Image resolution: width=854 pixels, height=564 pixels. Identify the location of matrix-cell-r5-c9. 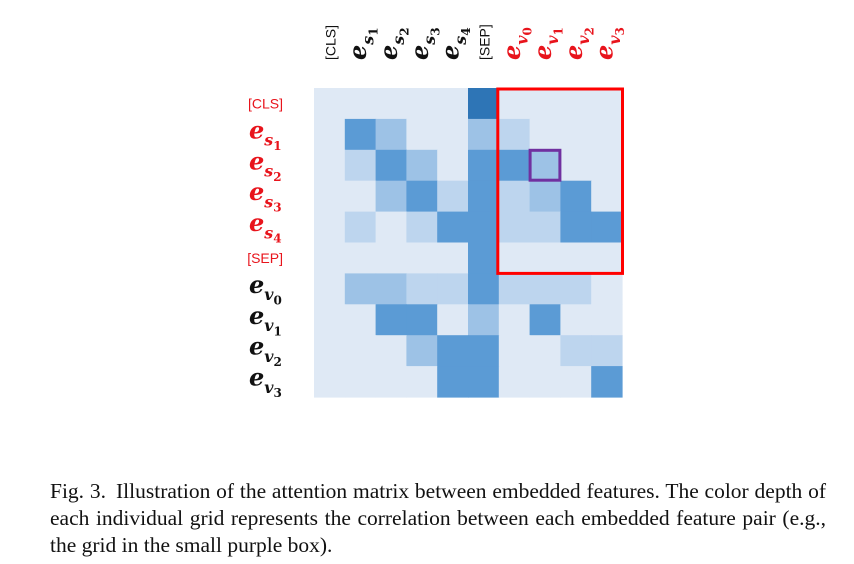
(607, 258).